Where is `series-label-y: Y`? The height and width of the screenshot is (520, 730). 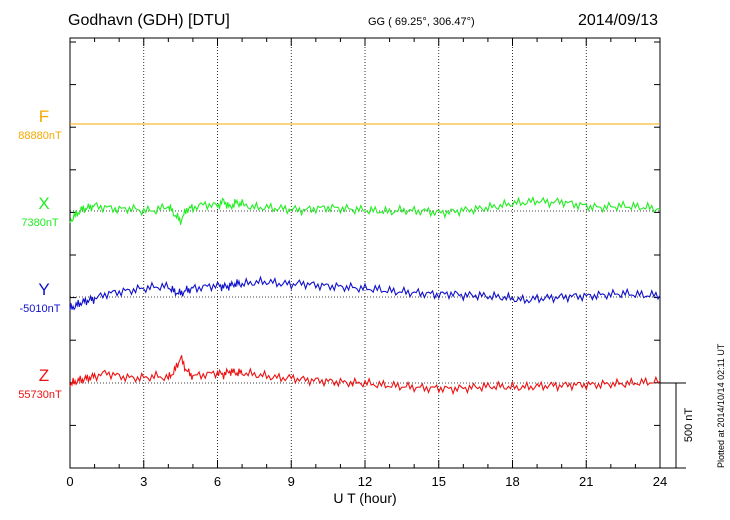 series-label-y: Y is located at coordinates (43, 289).